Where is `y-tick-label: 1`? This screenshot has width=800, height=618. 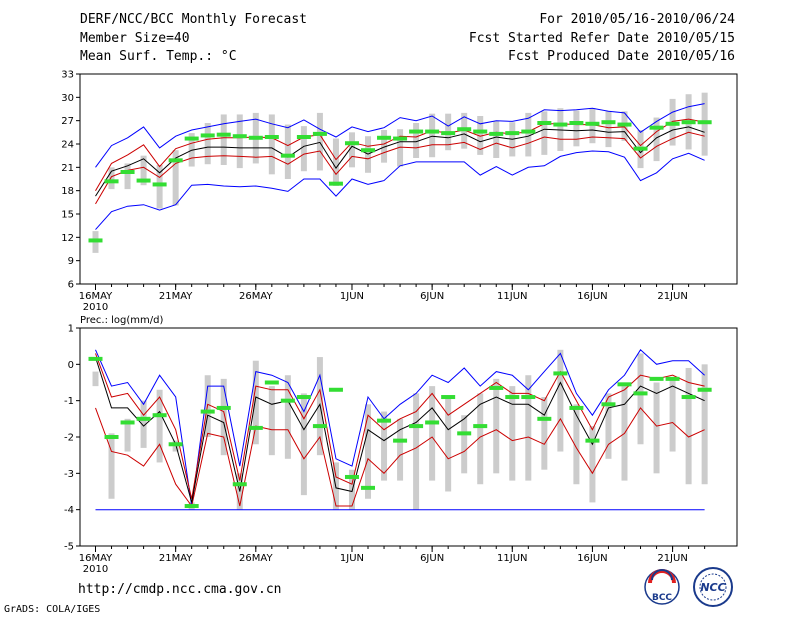
y-tick-label: 1 is located at coordinates (71, 329).